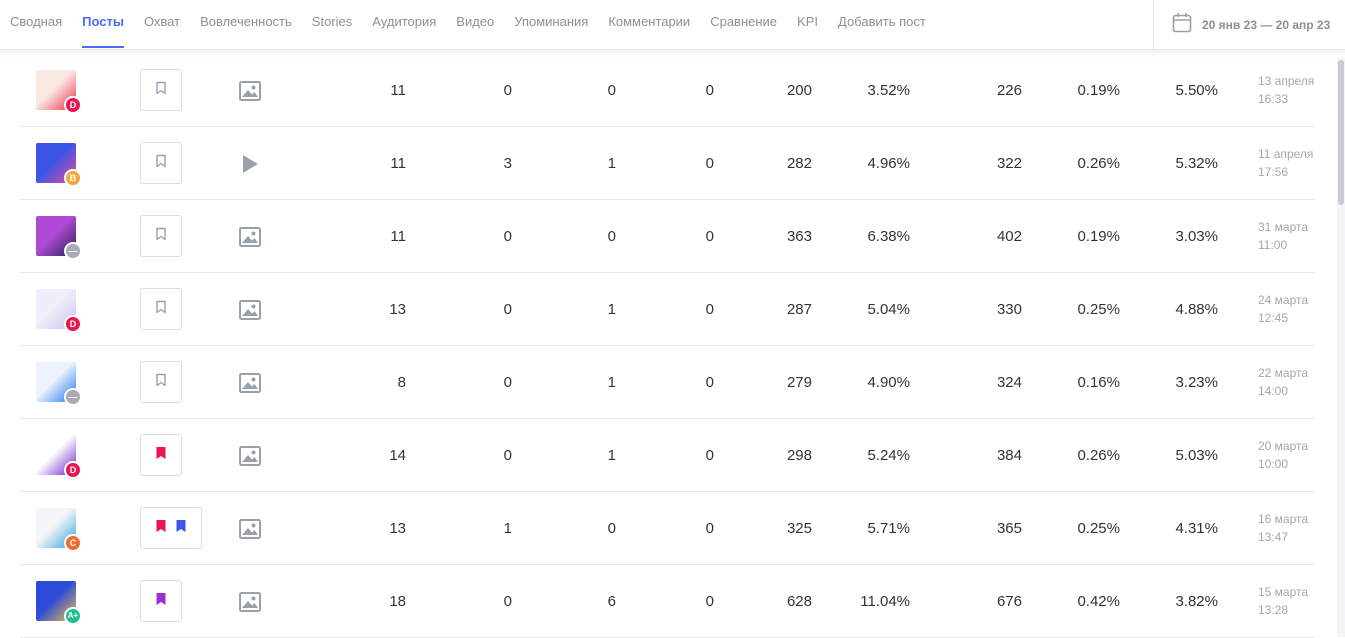 The image size is (1345, 638). What do you see at coordinates (1273, 99) in the screenshot?
I see `post-date-time: 16:33` at bounding box center [1273, 99].